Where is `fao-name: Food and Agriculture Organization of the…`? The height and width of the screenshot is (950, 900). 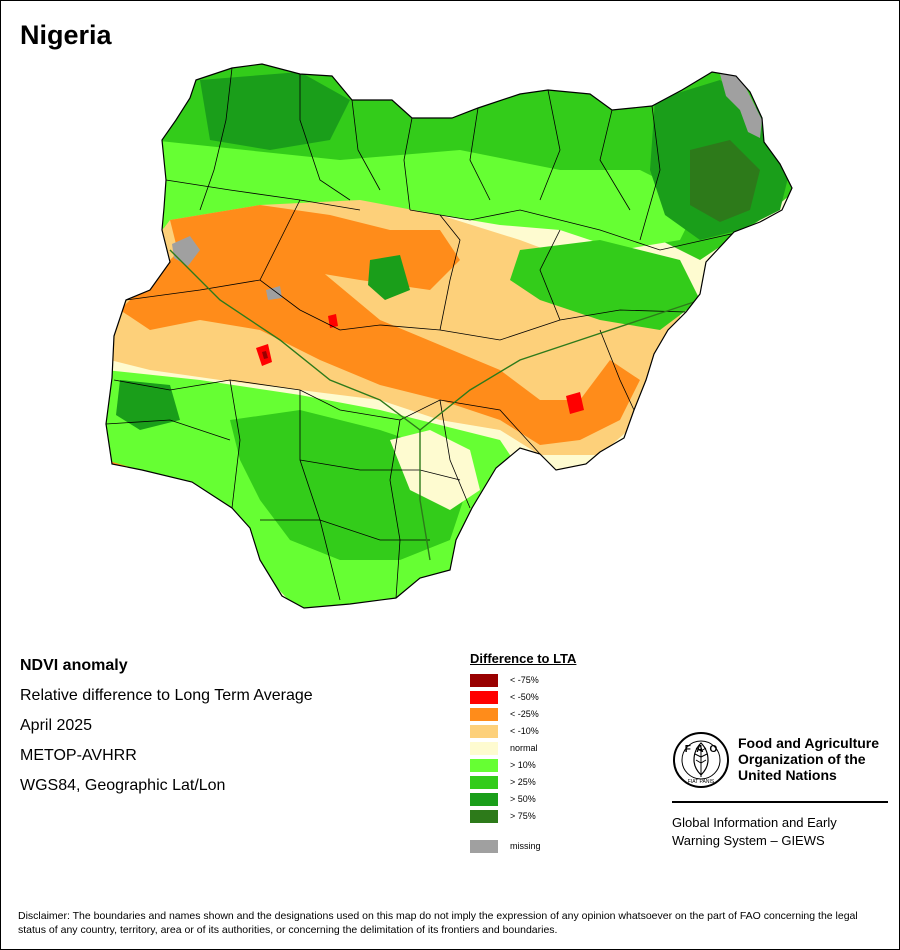 fao-name: Food and Agriculture Organization of the… is located at coordinates (809, 759).